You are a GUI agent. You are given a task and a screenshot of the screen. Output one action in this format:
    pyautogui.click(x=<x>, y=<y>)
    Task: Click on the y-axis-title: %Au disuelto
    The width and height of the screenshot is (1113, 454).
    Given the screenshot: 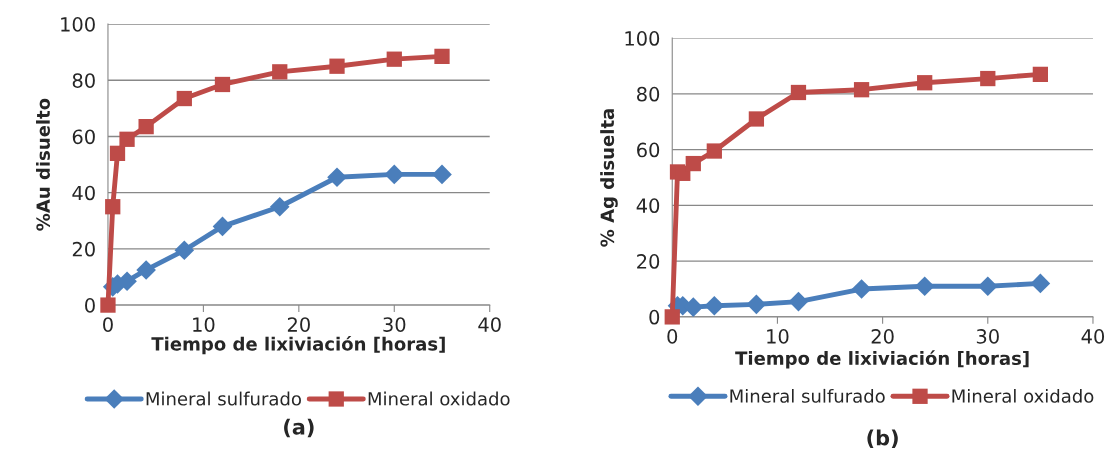 What is the action you would take?
    pyautogui.click(x=43, y=164)
    